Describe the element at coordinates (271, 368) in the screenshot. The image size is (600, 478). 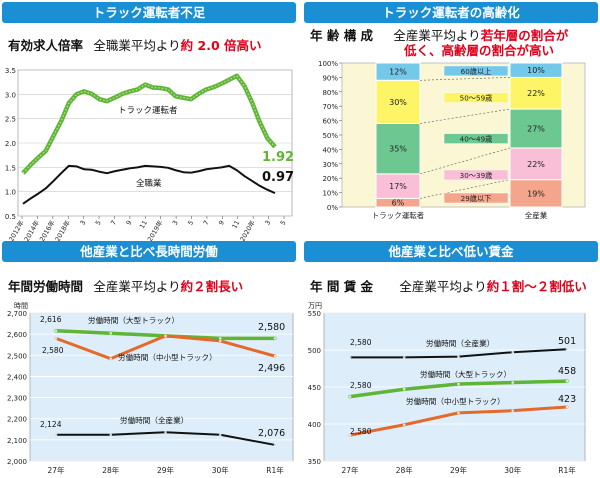
I see `series-end-label: 2,496` at that location.